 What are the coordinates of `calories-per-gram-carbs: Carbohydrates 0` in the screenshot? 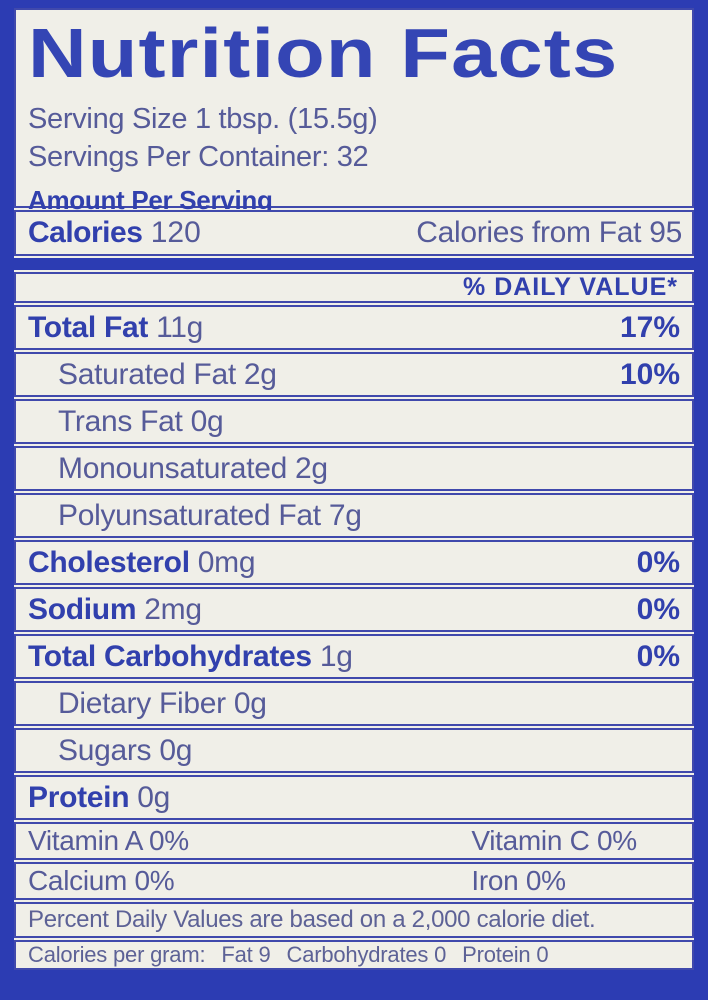 It's located at (366, 954).